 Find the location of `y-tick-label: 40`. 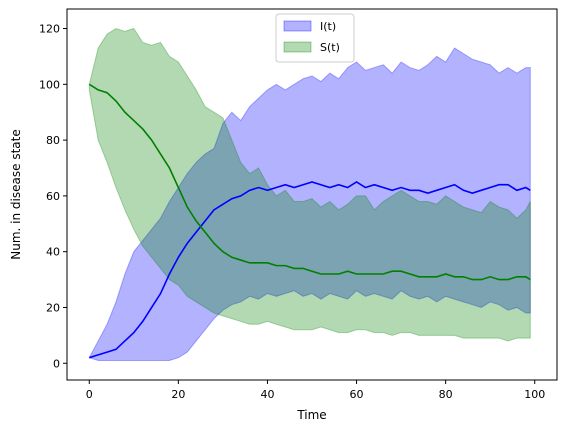

y-tick-label: 40 is located at coordinates (53, 252).